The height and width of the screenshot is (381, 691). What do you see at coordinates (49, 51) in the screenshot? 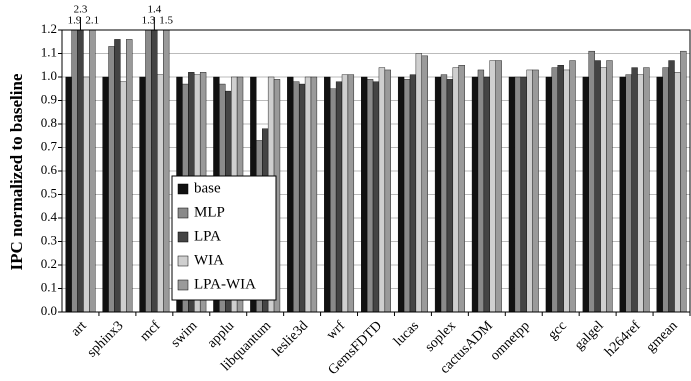
I see `y-tick-label: 1.1` at bounding box center [49, 51].